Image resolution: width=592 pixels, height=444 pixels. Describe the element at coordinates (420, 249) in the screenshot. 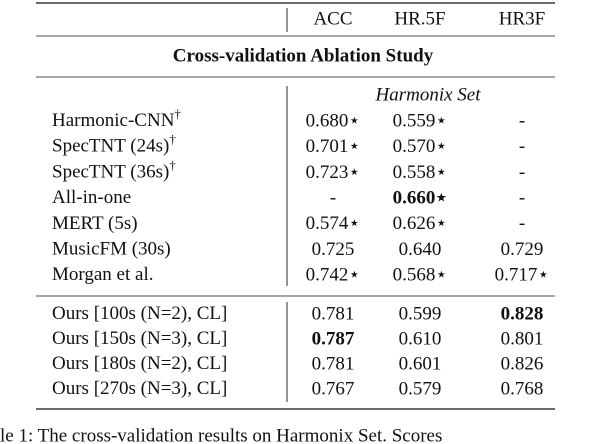

I see `cell: 0.640` at that location.